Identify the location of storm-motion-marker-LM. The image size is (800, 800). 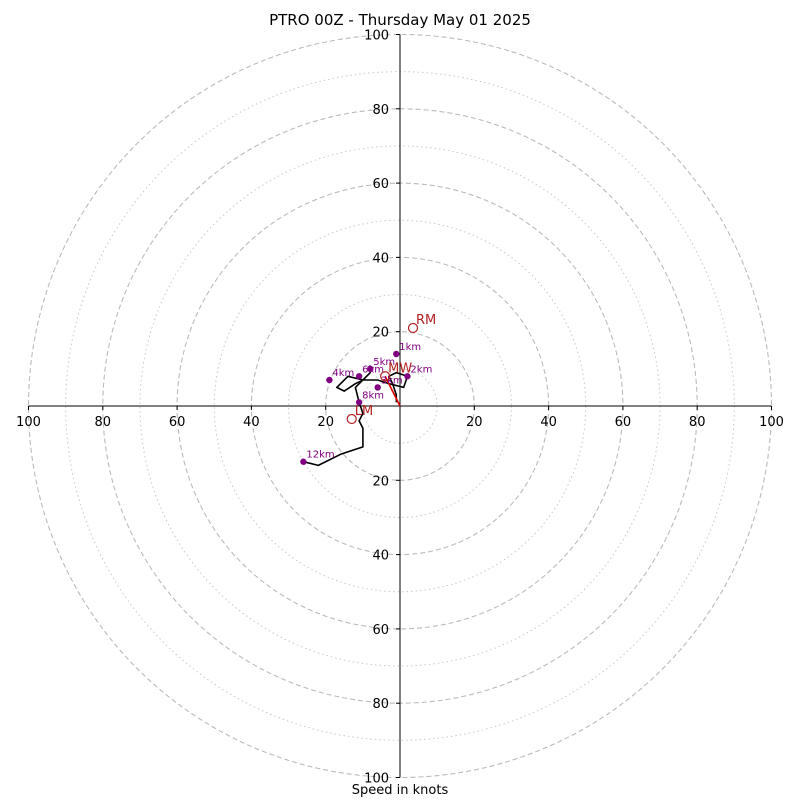
(351, 419).